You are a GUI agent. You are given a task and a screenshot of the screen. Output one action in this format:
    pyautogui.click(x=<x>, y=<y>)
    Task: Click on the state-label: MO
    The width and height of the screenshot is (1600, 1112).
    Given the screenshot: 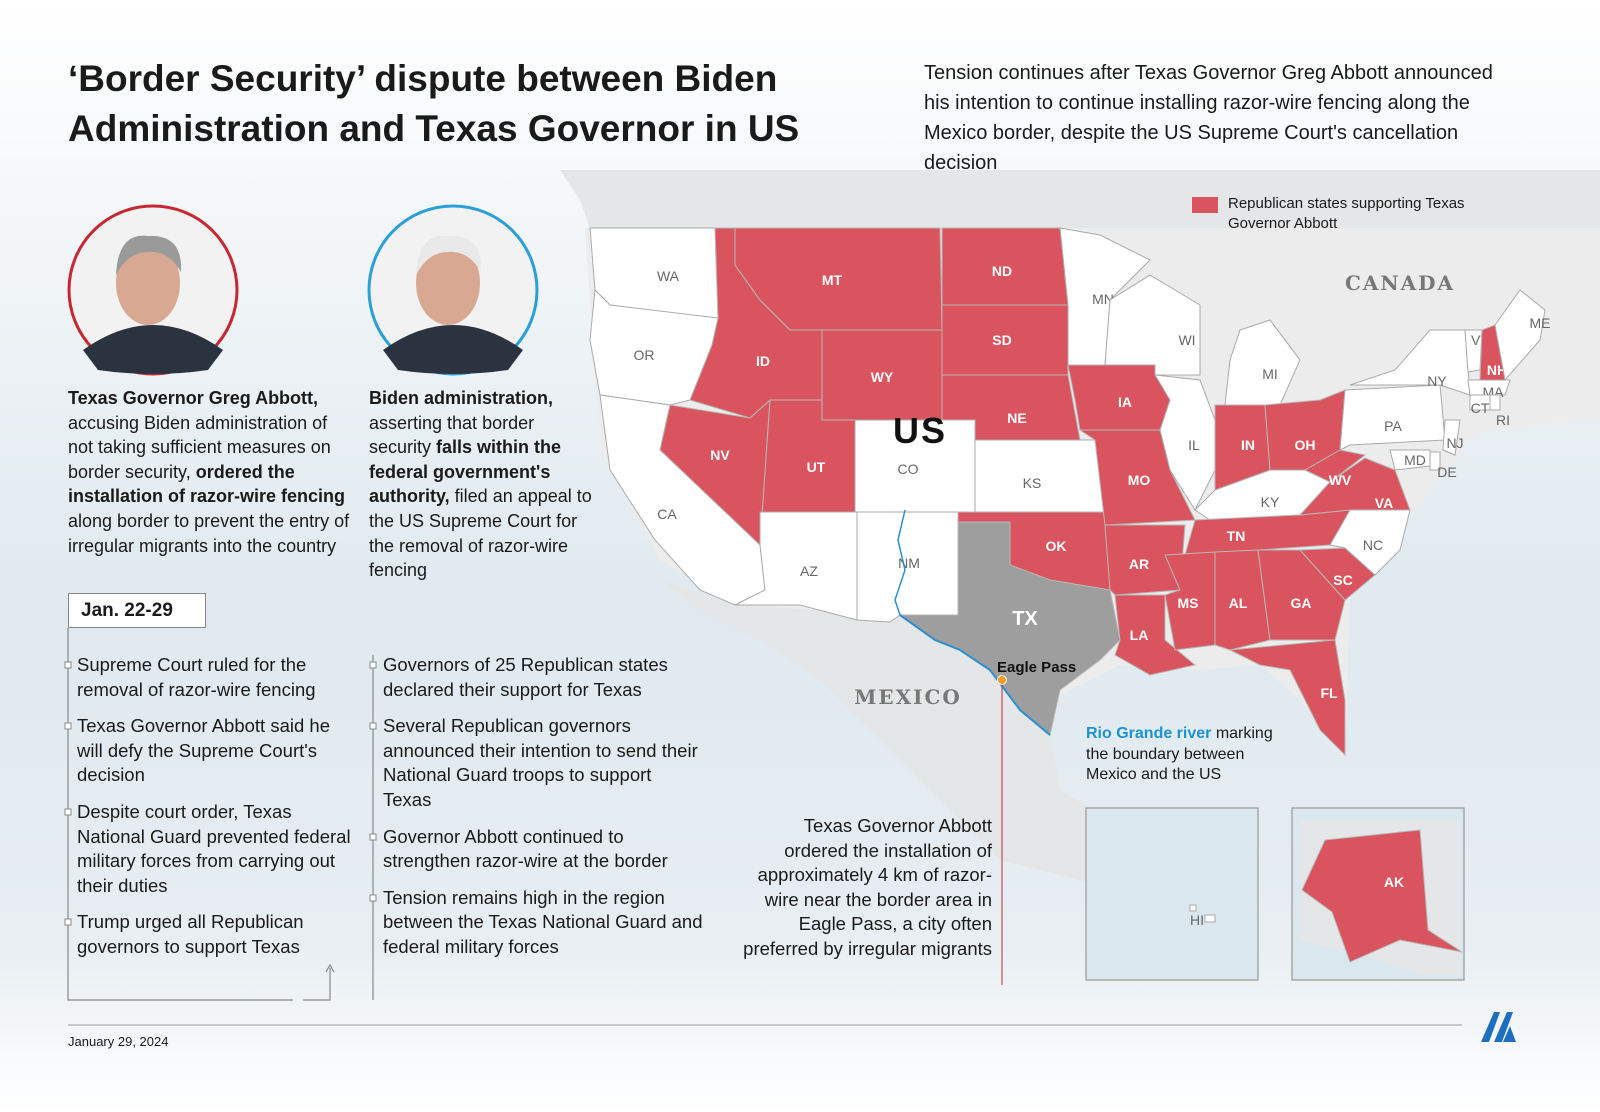 What is the action you would take?
    pyautogui.click(x=1139, y=480)
    